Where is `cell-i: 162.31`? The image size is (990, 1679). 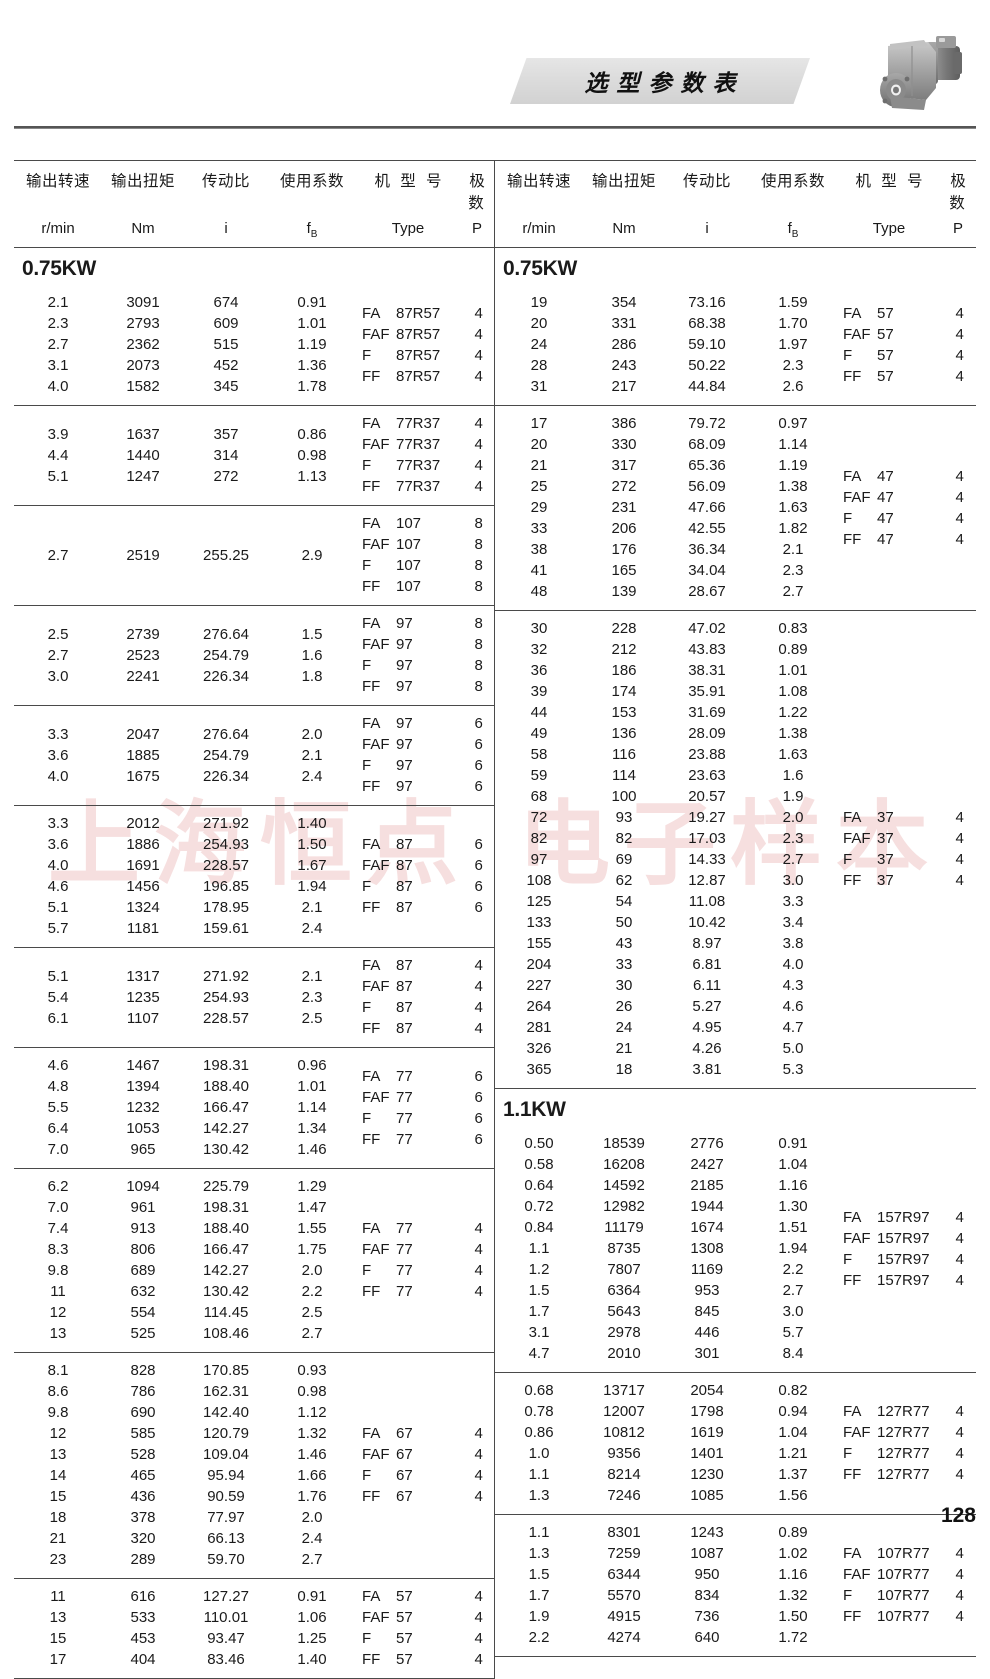 cell-i: 162.31 is located at coordinates (226, 1391).